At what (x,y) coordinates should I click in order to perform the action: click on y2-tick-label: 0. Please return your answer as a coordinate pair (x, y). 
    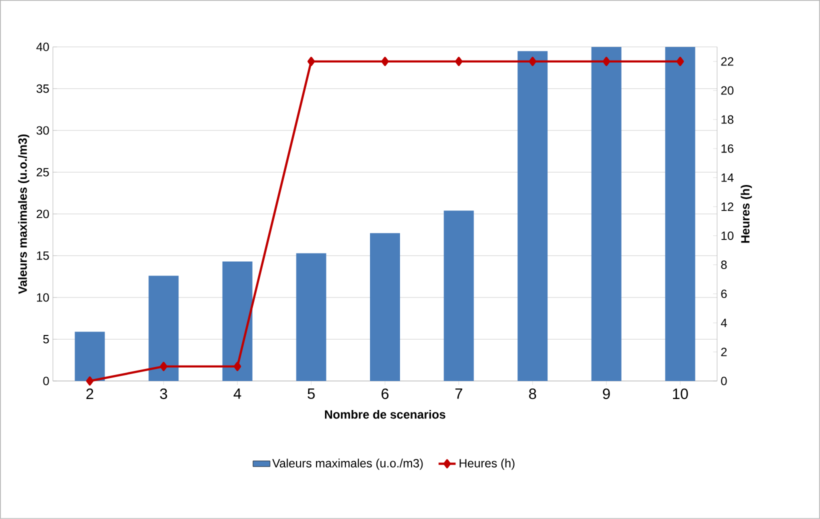
    Looking at the image, I should click on (724, 381).